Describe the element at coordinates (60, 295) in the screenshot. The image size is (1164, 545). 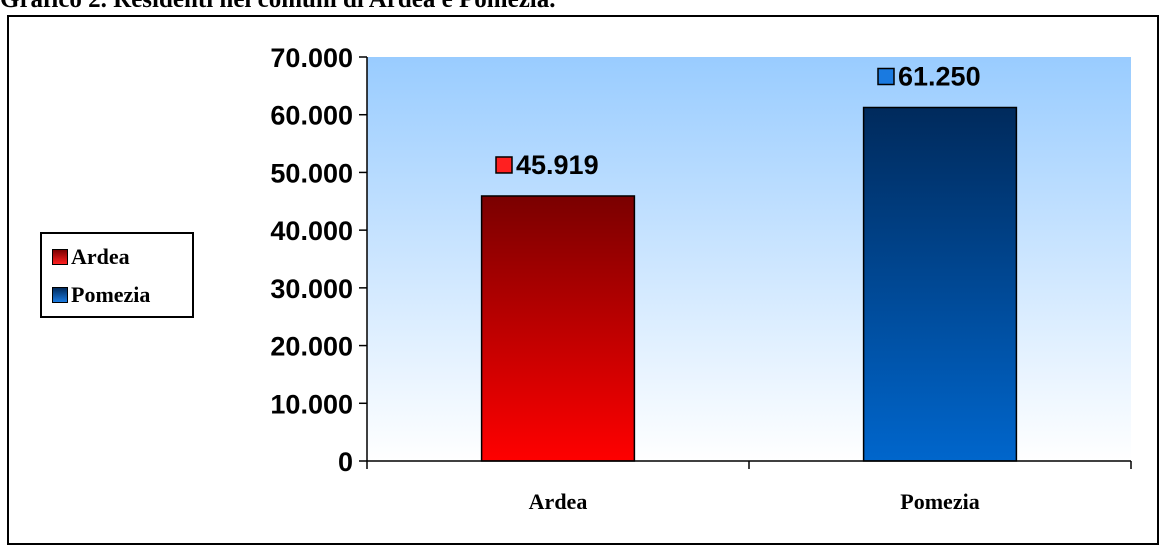
I see `legend-swatch-pomezia` at that location.